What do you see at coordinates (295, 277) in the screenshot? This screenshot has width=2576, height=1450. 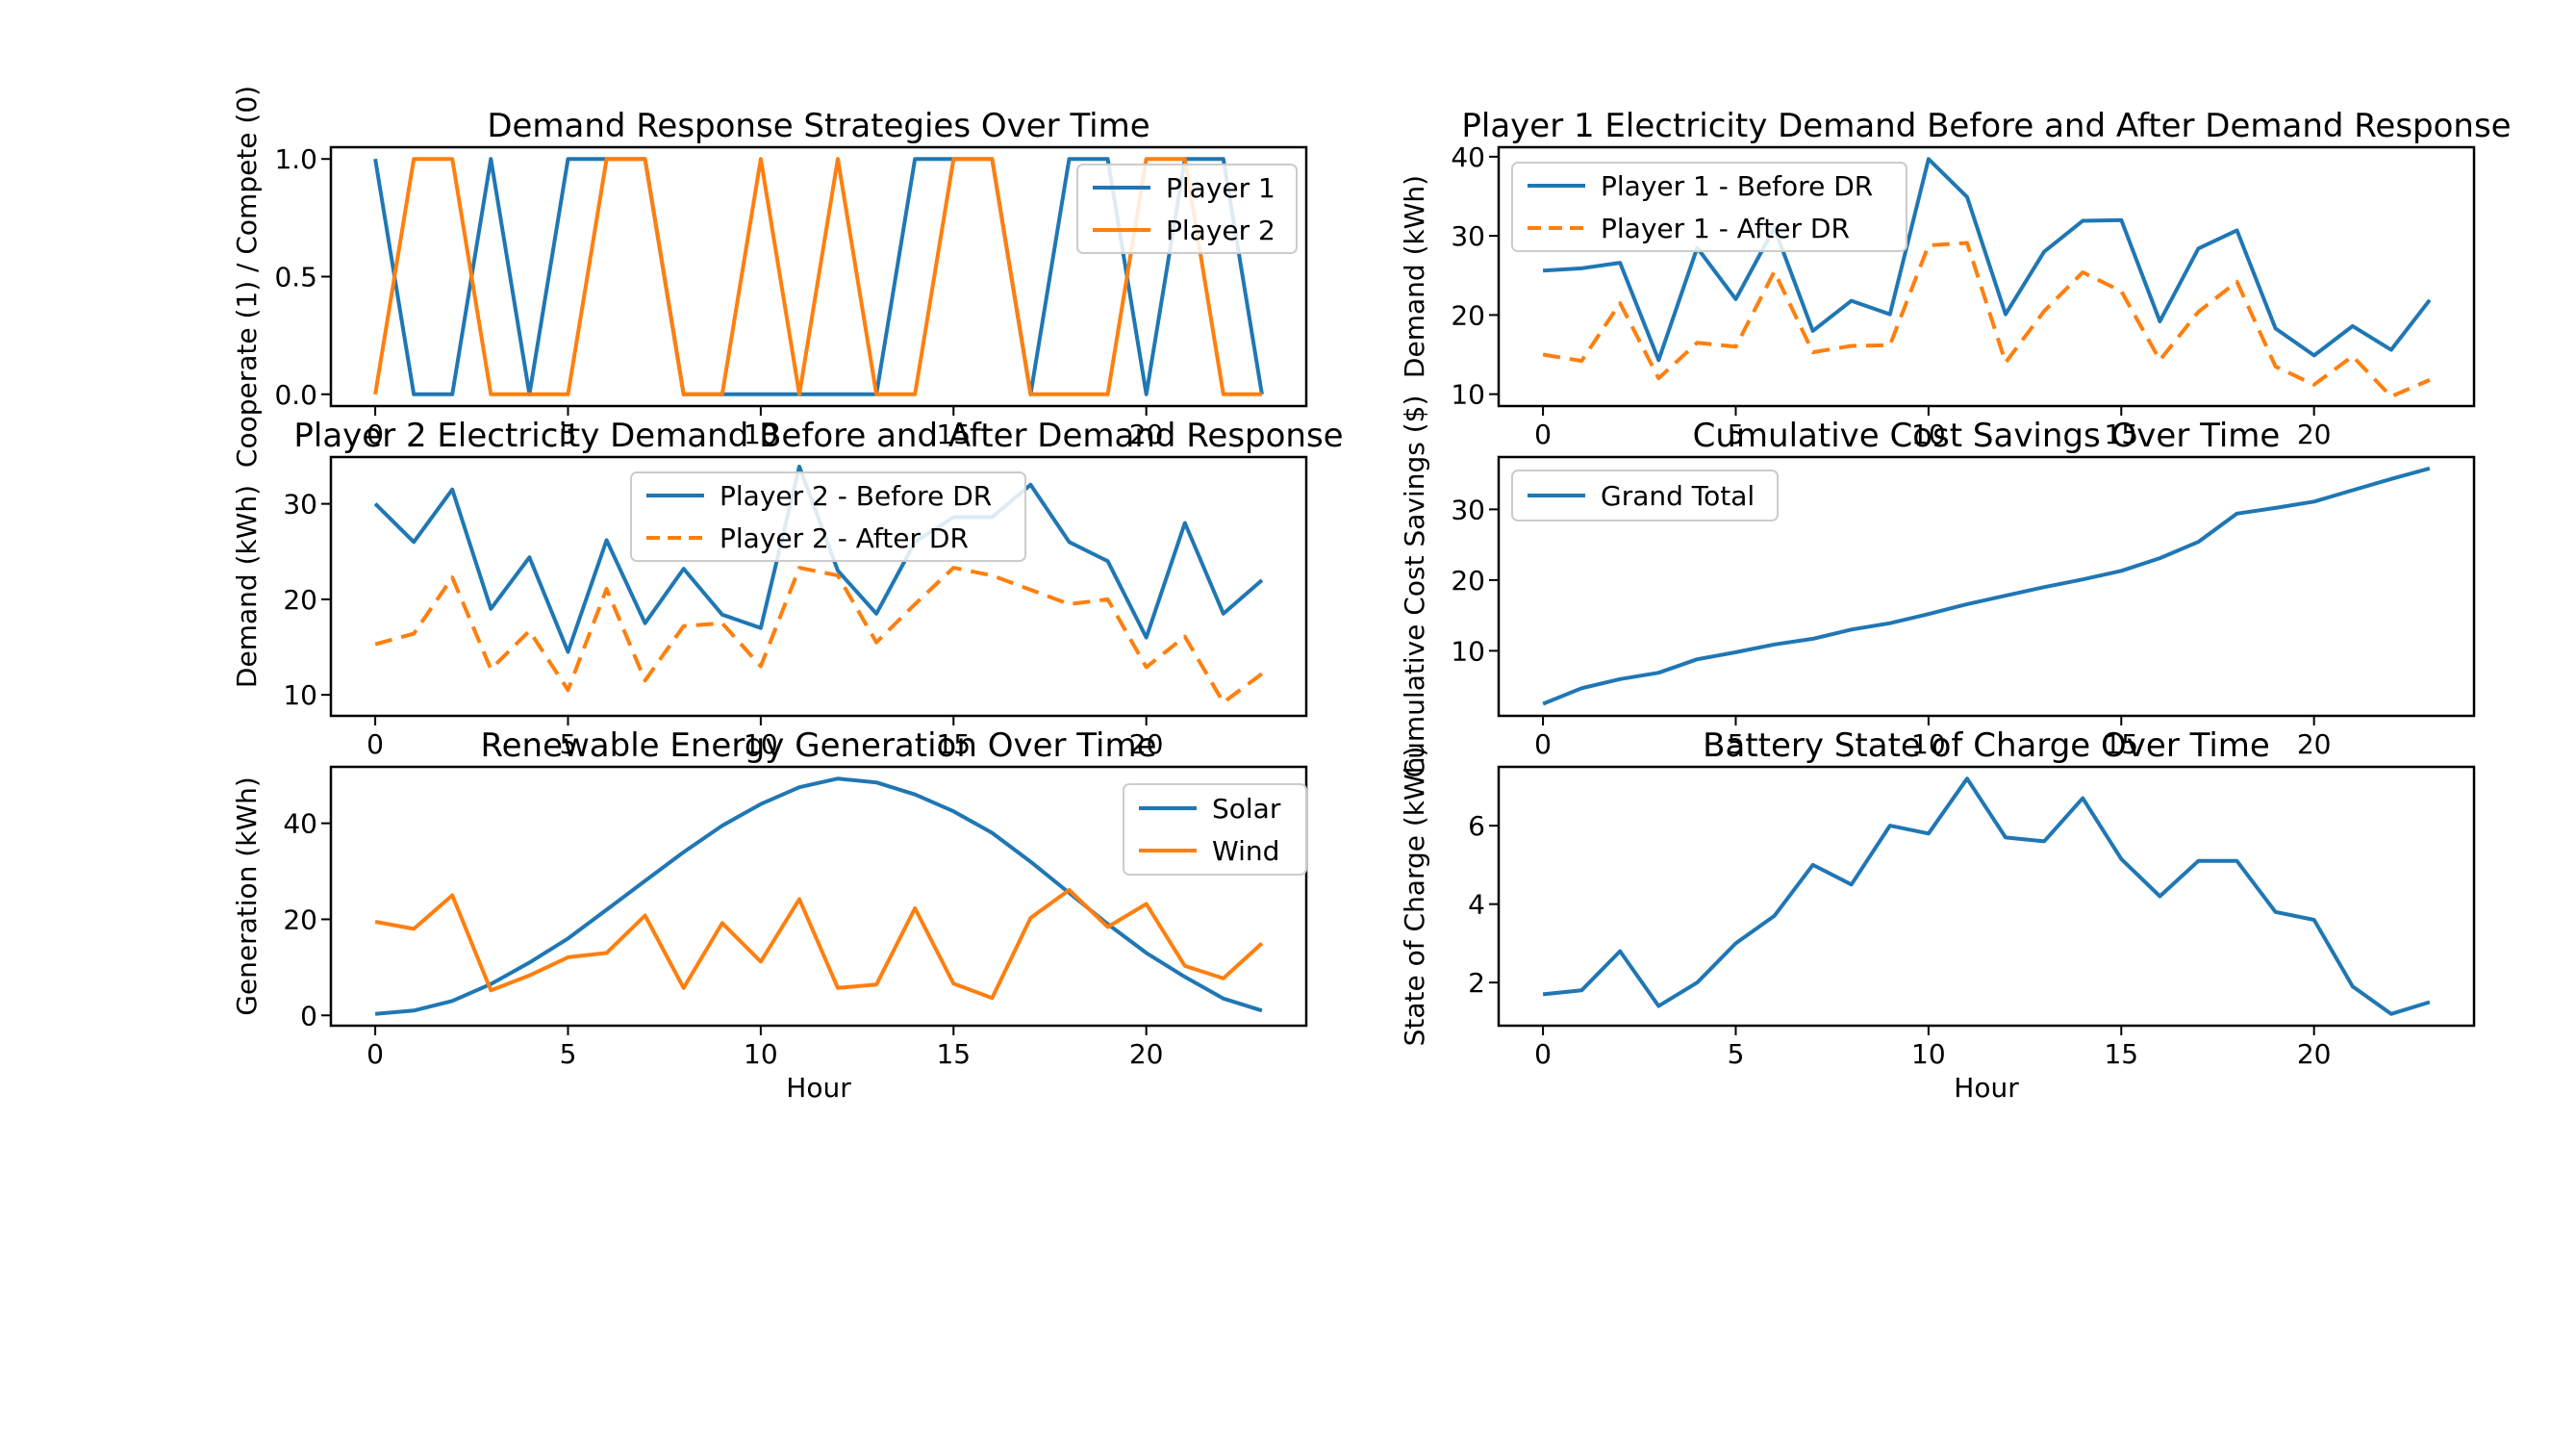 I see `y-tick-label: 0.5` at bounding box center [295, 277].